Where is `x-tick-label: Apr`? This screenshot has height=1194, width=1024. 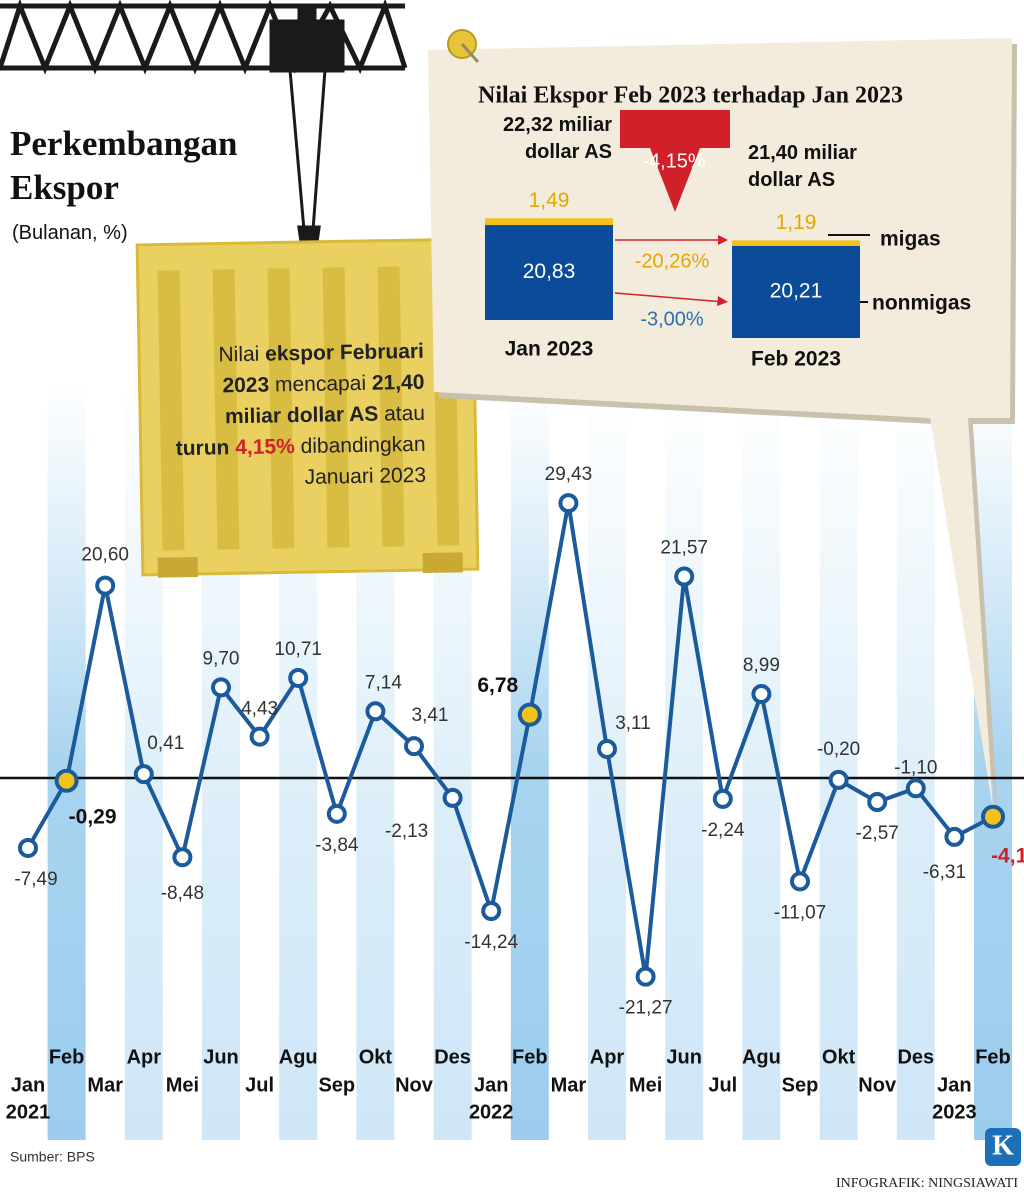 x-tick-label: Apr is located at coordinates (144, 1057).